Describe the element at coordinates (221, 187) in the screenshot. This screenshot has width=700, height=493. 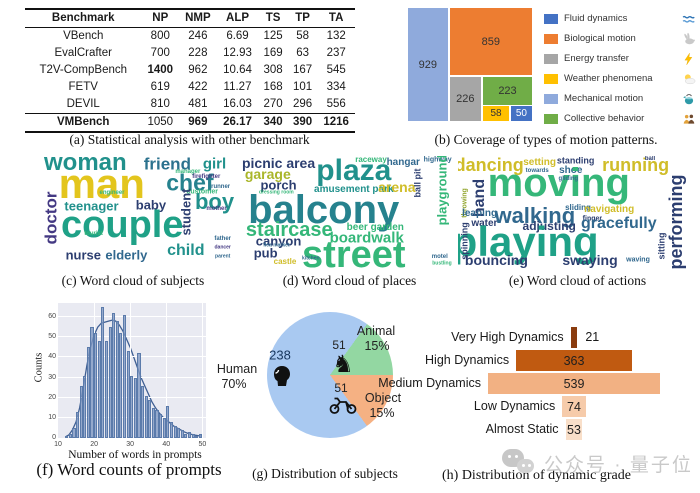
I see `cloud-word: runner` at that location.